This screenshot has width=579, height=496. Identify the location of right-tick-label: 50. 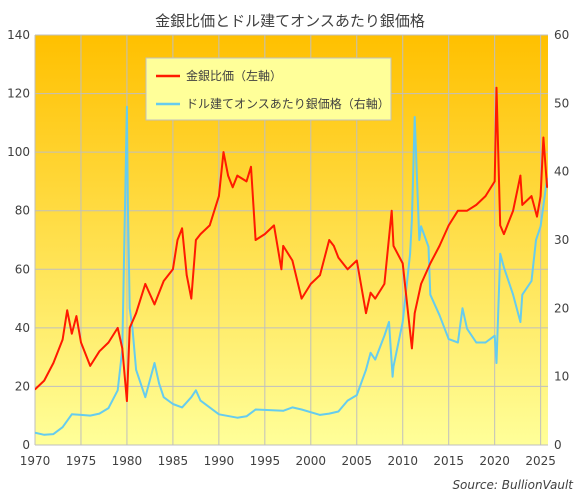
(561, 103).